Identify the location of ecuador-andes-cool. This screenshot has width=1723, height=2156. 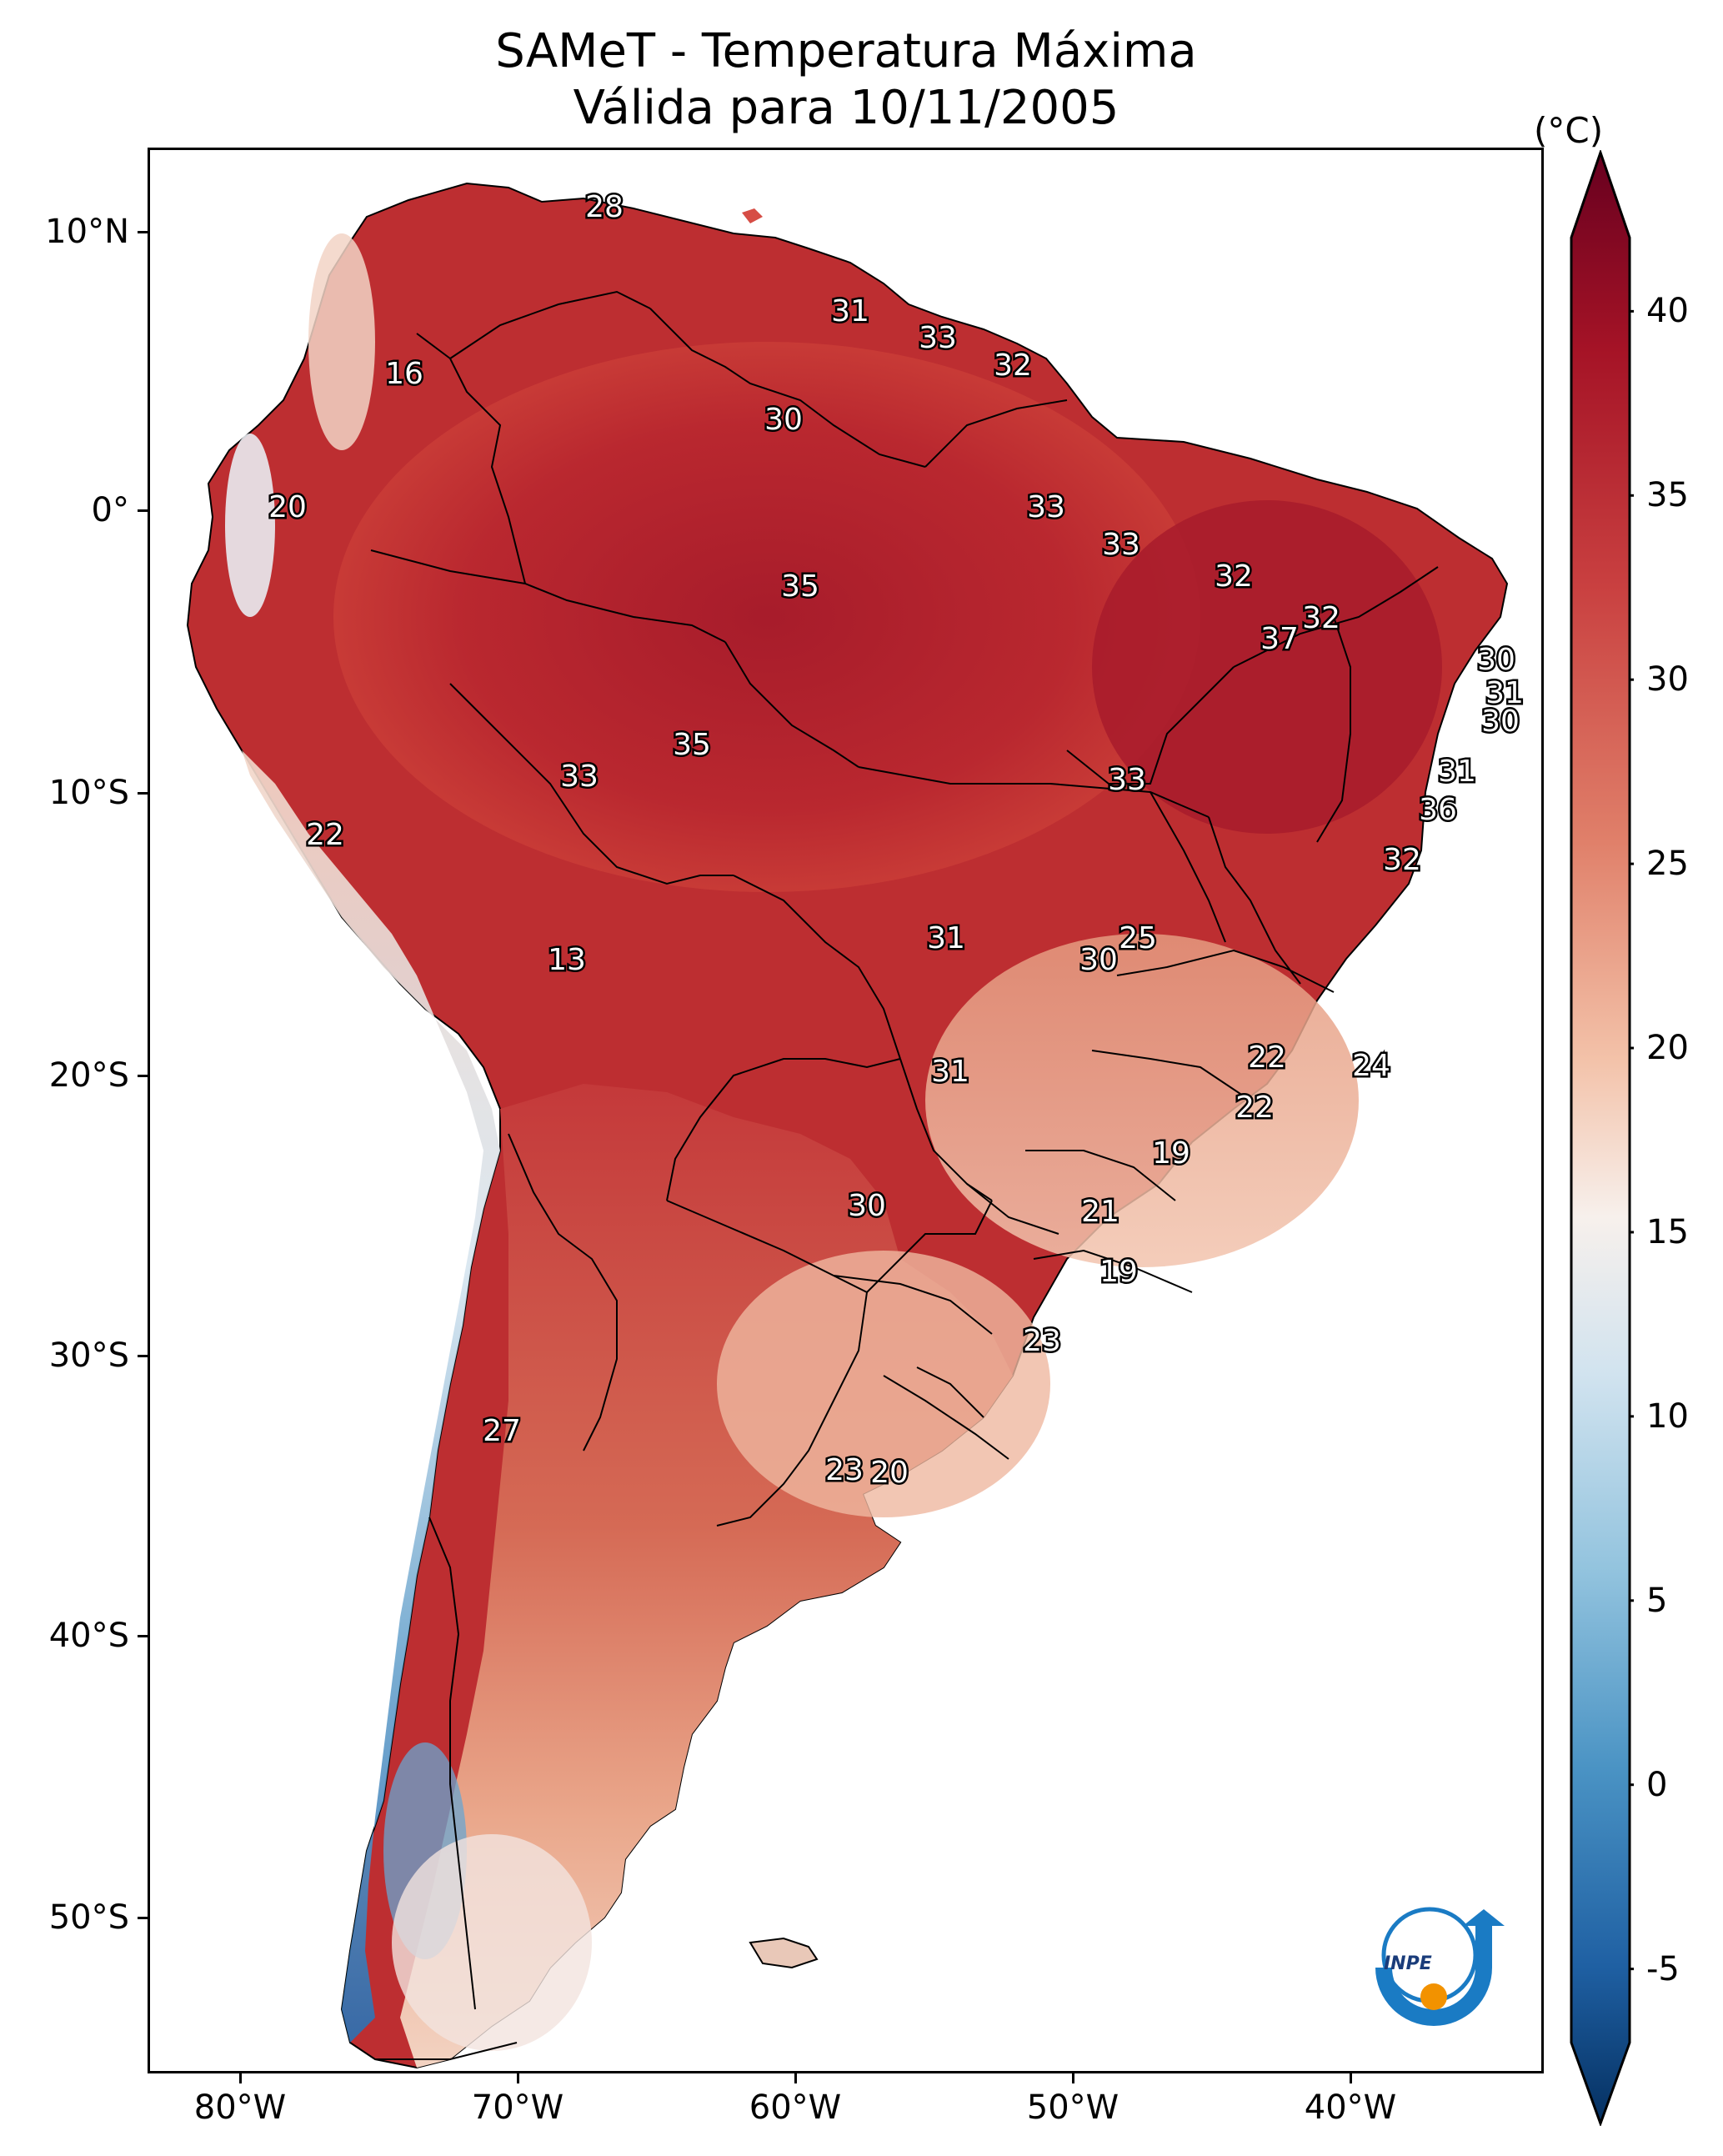
(250, 525).